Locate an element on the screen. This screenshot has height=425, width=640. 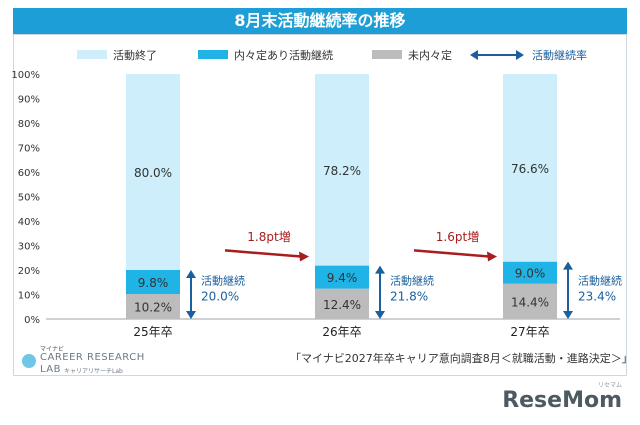
data-label: 10.2% is located at coordinates (153, 308).